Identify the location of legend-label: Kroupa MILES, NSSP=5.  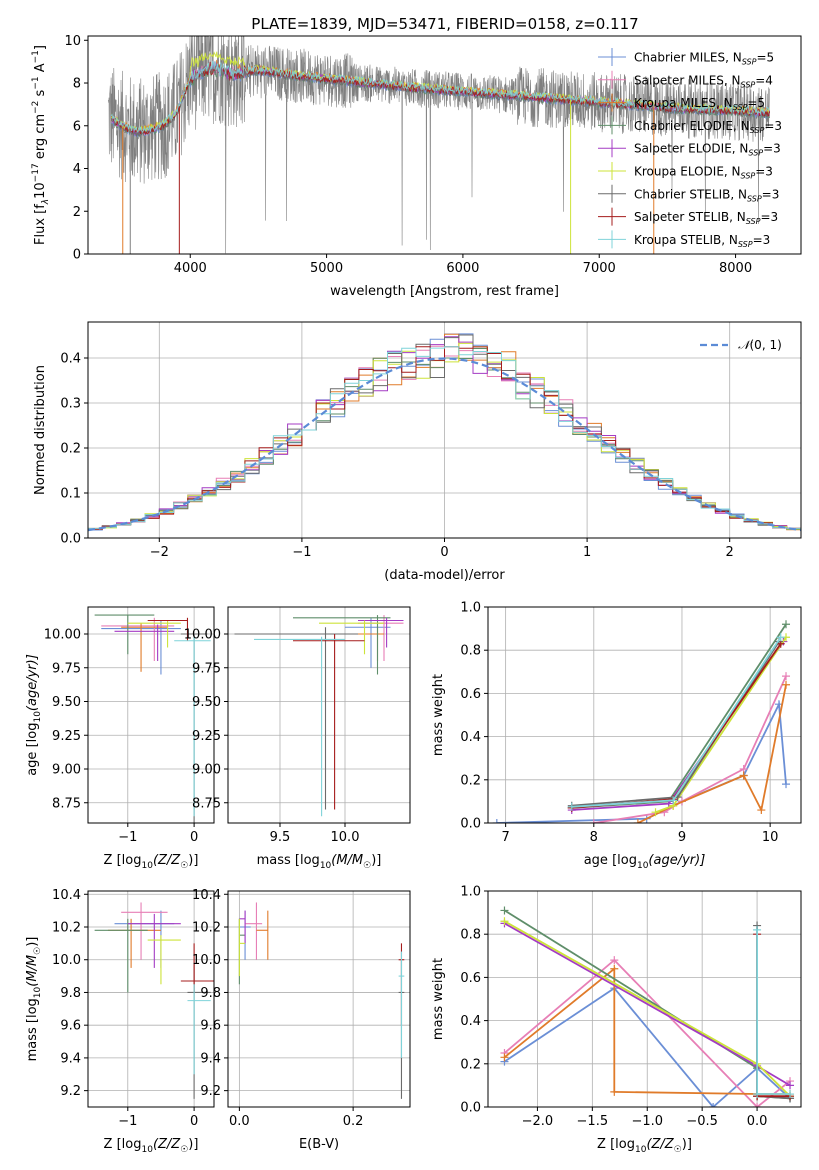
(699, 104).